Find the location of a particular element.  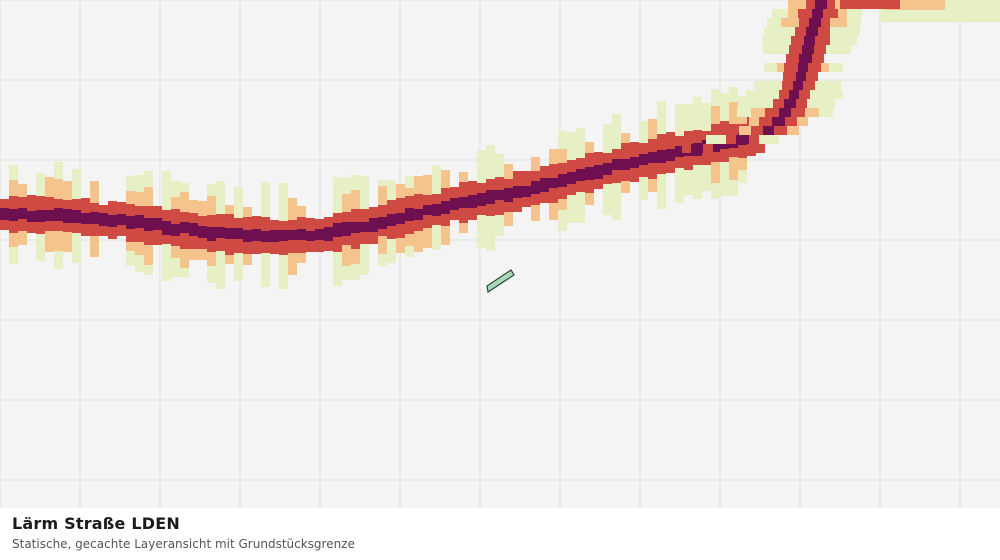

parcel-boundary is located at coordinates (500, 281).